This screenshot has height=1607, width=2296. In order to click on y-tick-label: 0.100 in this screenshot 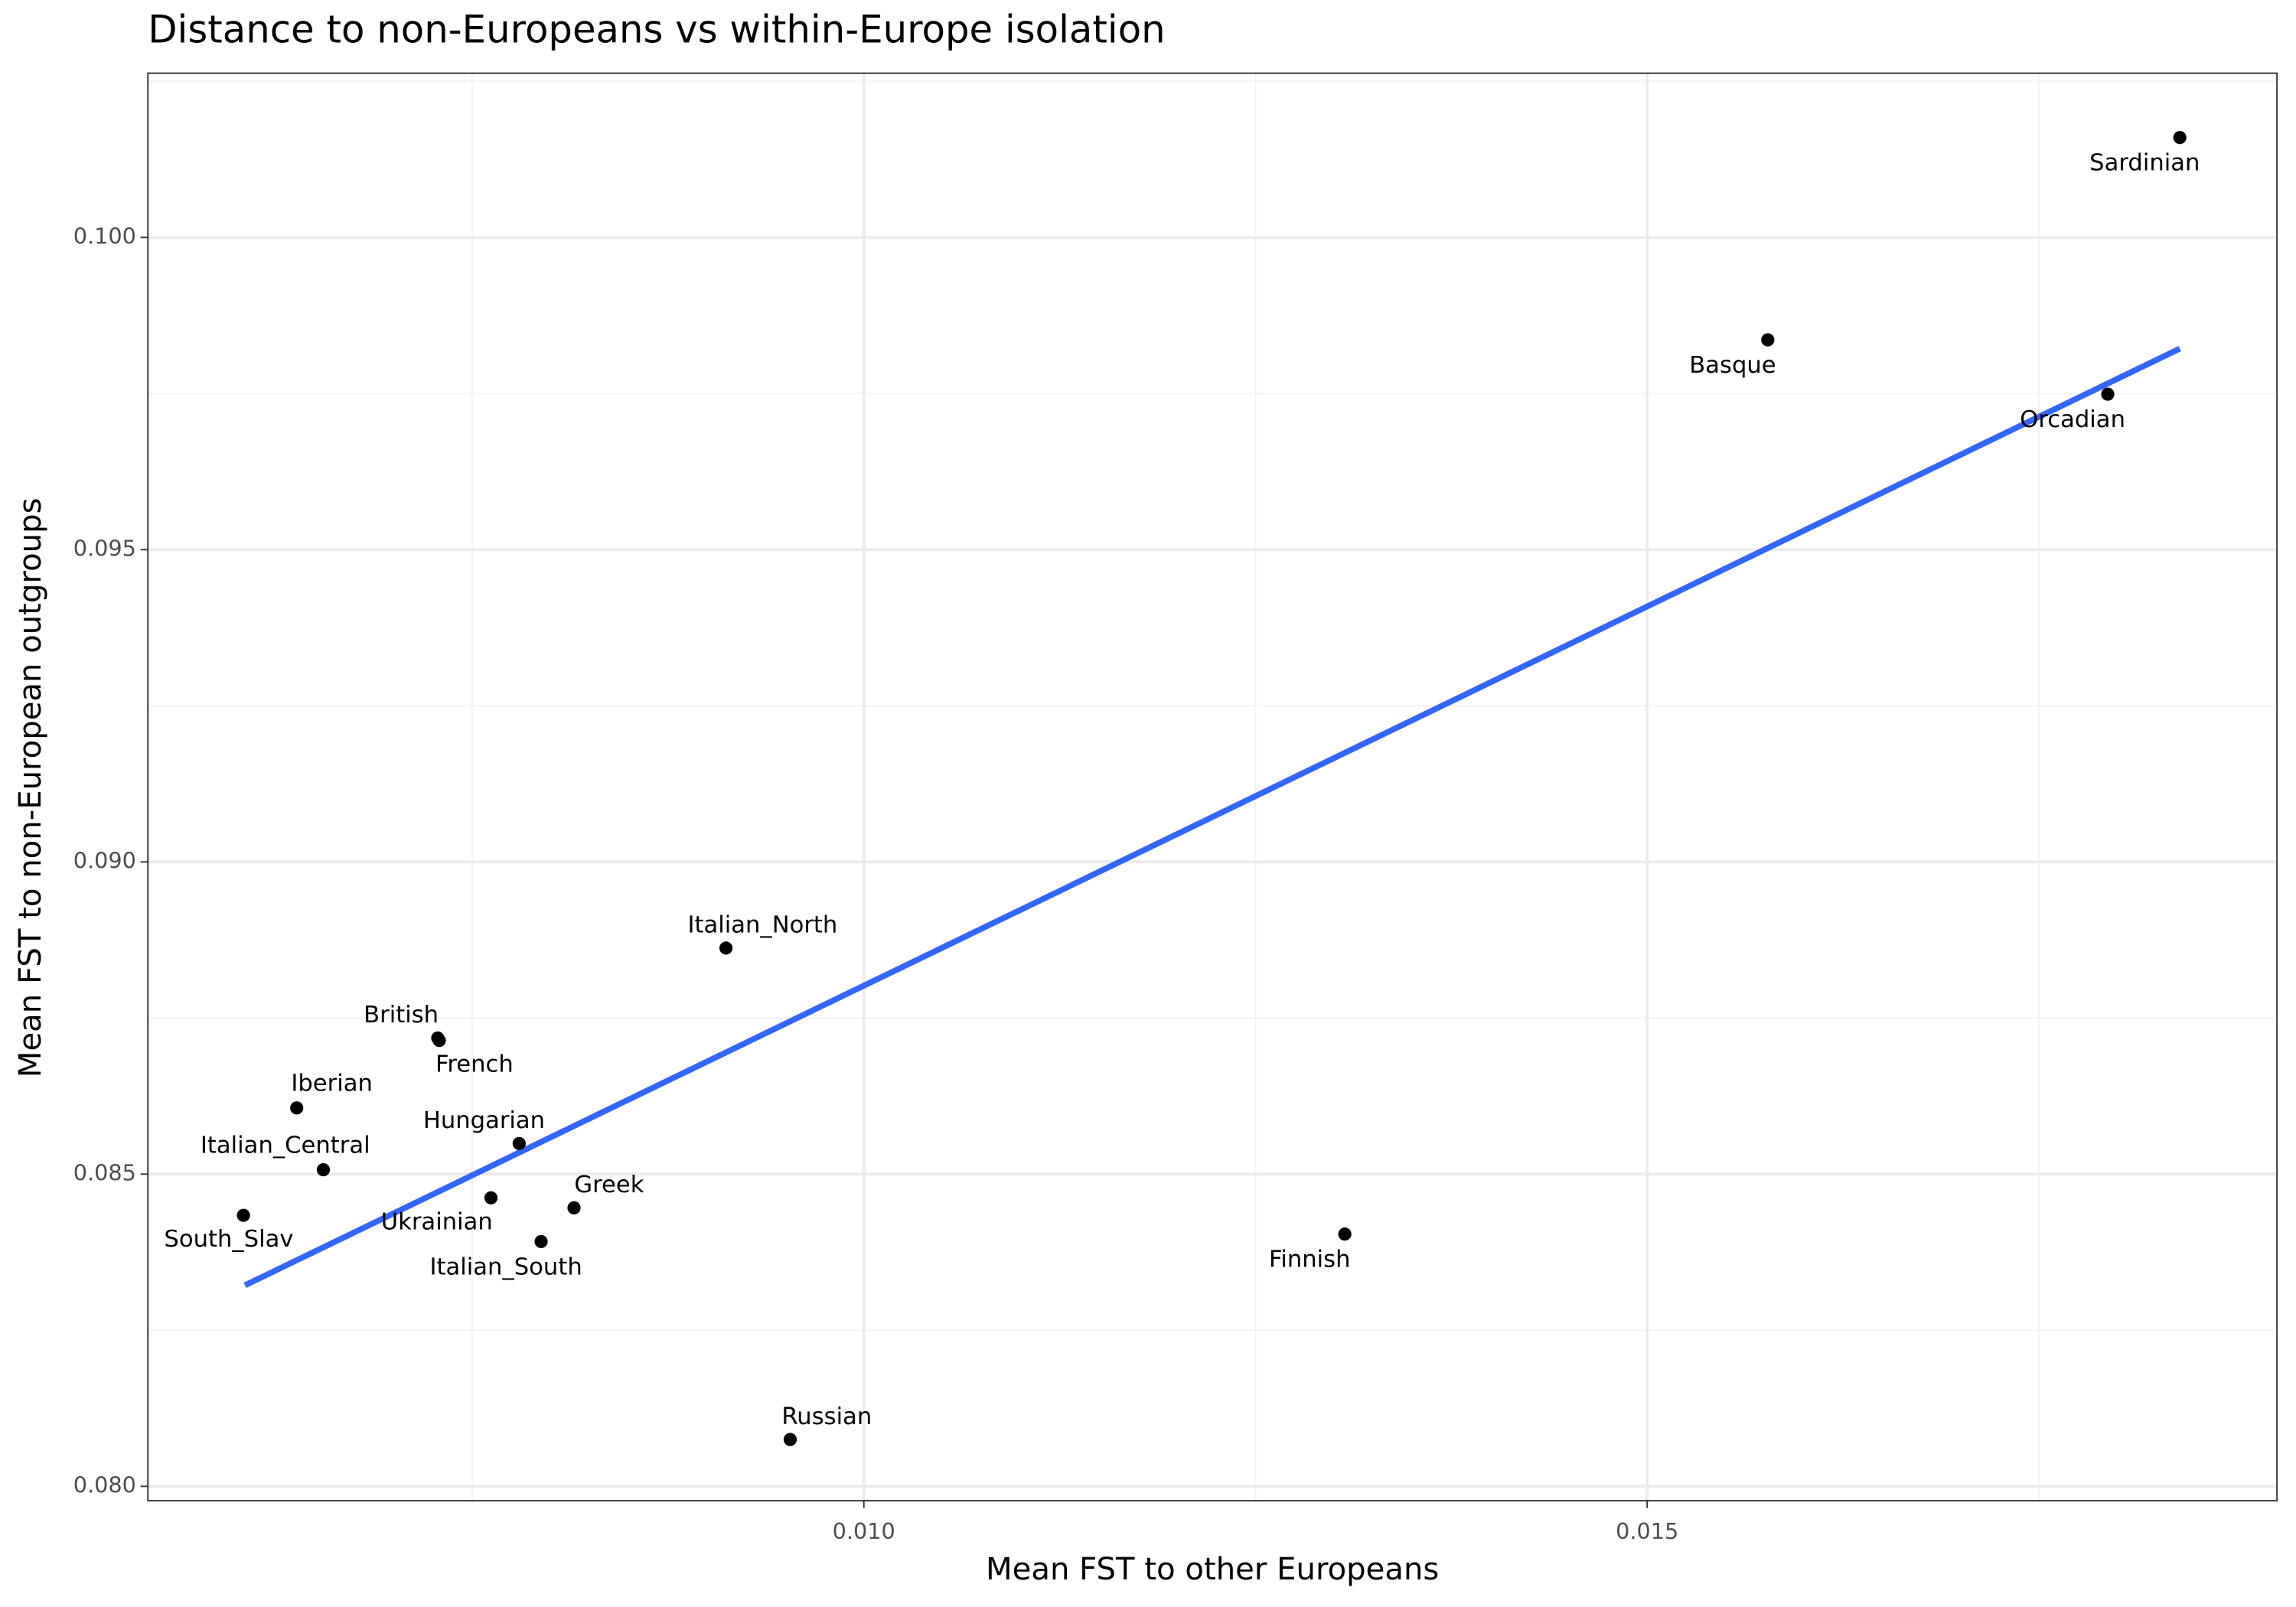, I will do `click(104, 236)`.